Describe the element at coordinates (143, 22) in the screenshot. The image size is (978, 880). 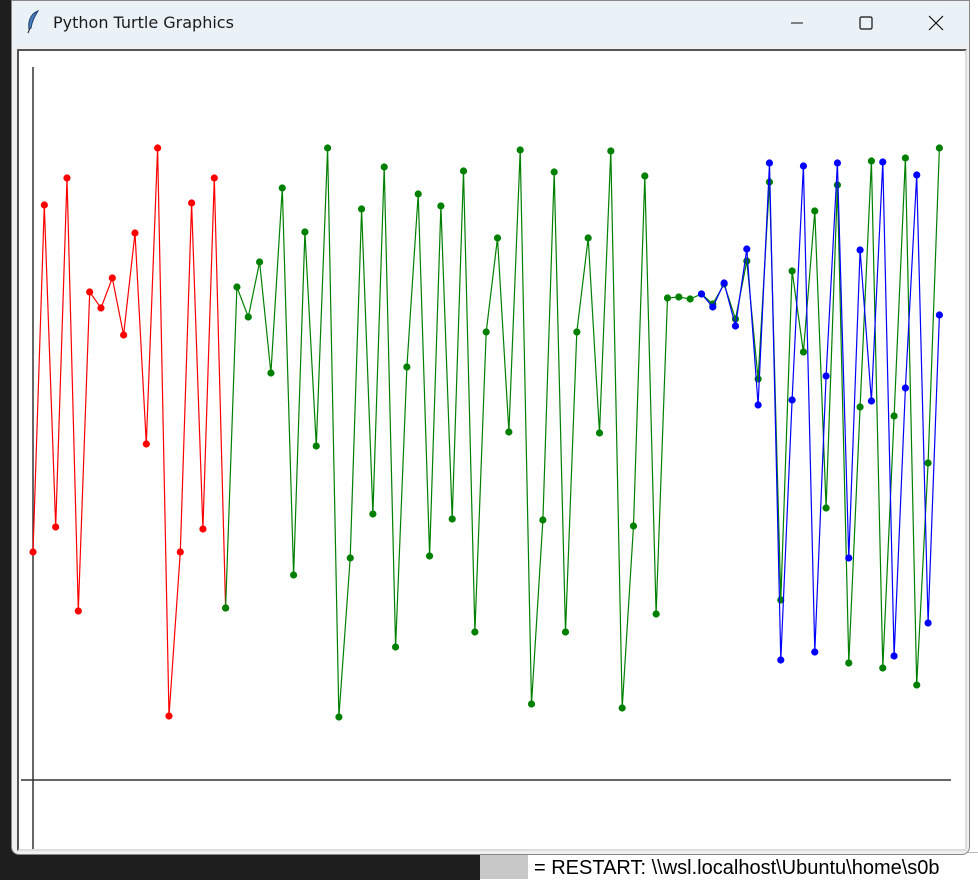
I see `window-title: Python Turtle Graphics` at that location.